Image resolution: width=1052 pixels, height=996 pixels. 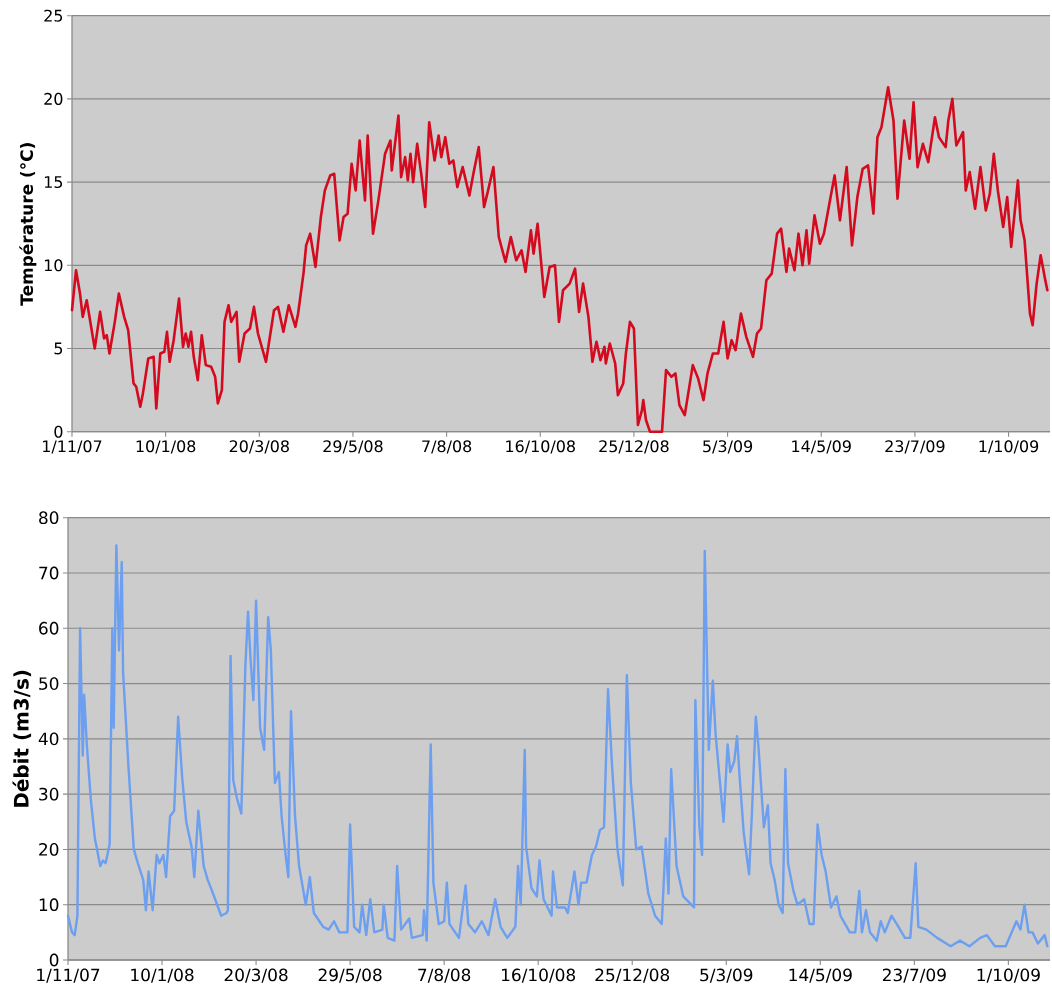 I want to click on y-tick-label: 5, so click(x=58, y=348).